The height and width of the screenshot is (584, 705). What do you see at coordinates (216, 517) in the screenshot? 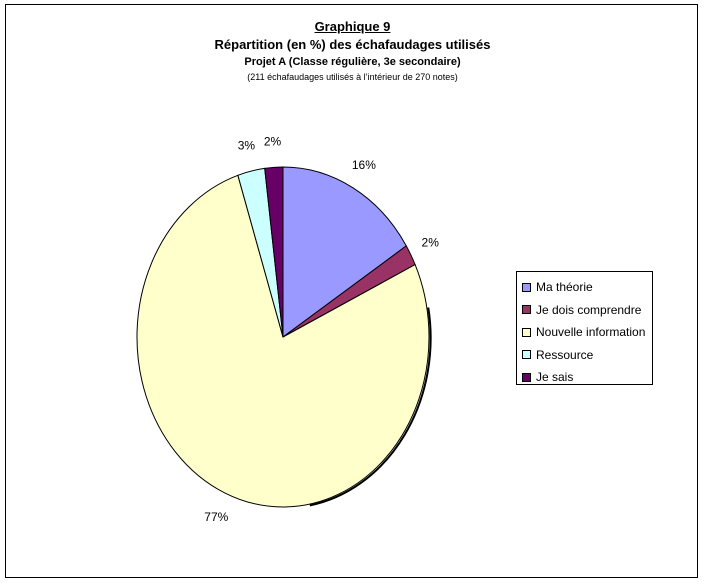
I see `pie-slice-label: 77%` at bounding box center [216, 517].